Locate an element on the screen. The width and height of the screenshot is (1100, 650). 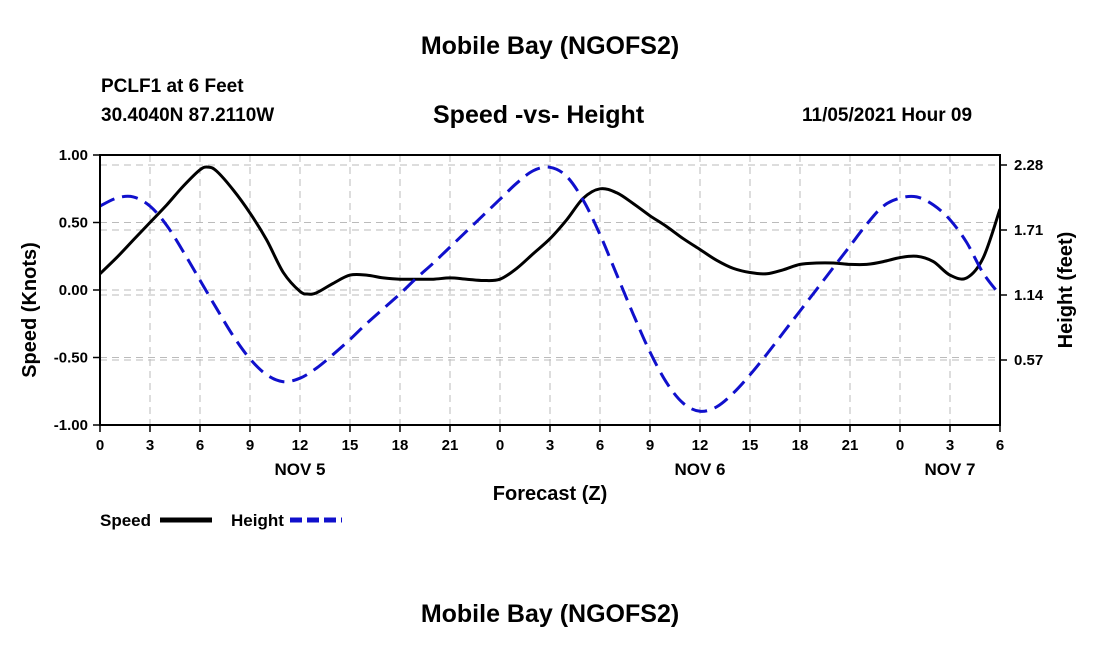
coordinates-label: 30.4040N 87.2110W is located at coordinates (188, 115).